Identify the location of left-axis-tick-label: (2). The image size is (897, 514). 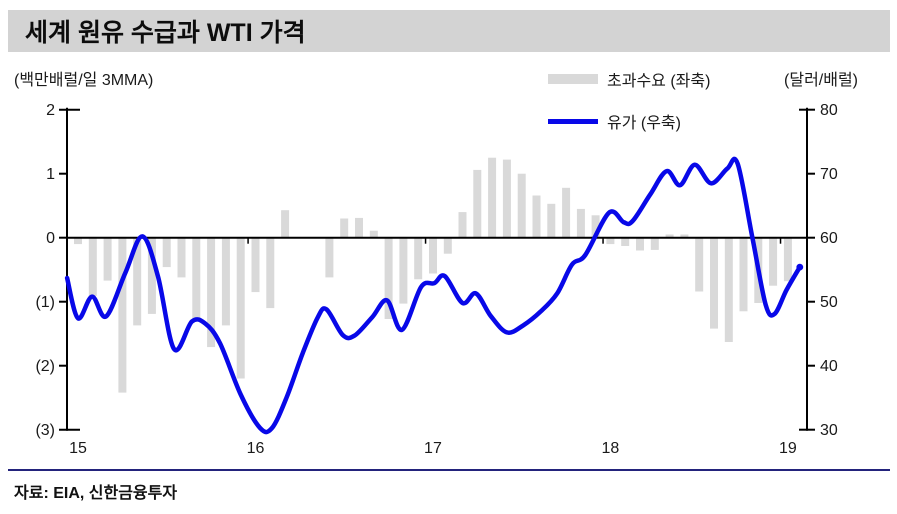
(45, 366).